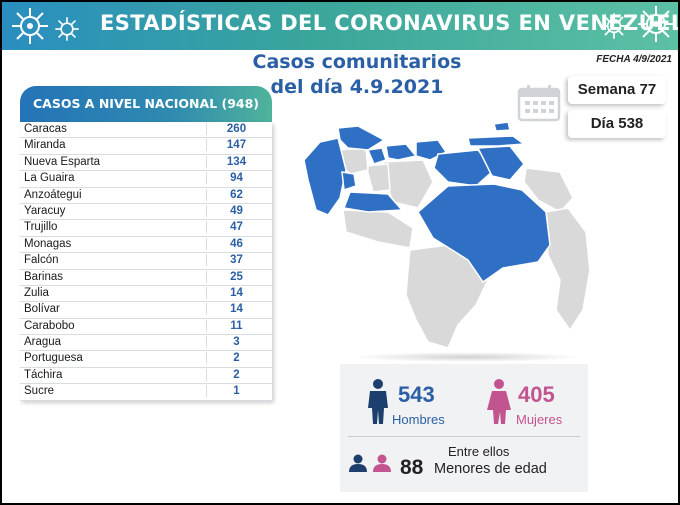 This screenshot has height=505, width=680. I want to click on state-cases: 147, so click(236, 145).